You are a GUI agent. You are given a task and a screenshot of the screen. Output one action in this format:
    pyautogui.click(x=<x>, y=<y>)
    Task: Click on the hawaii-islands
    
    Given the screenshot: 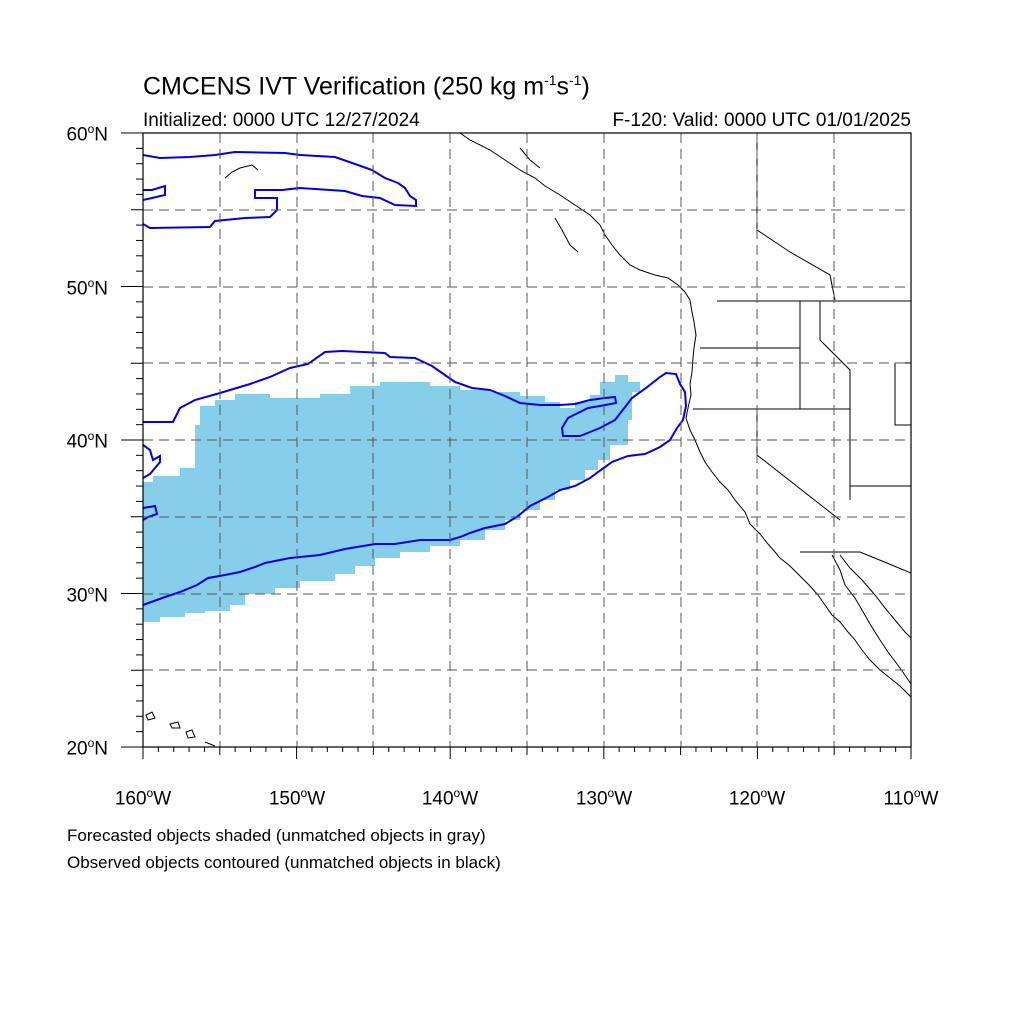 What is the action you would take?
    pyautogui.click(x=180, y=729)
    